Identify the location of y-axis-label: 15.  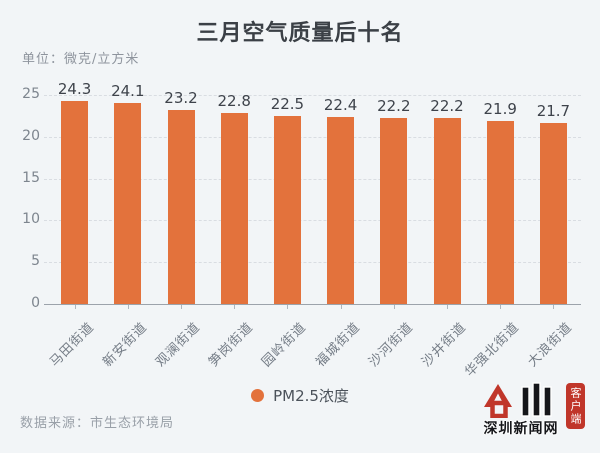
(31, 177).